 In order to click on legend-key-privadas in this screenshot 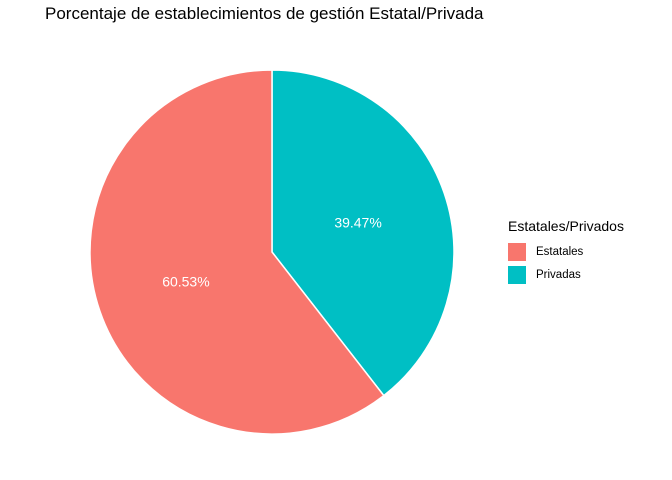, I will do `click(517, 274)`.